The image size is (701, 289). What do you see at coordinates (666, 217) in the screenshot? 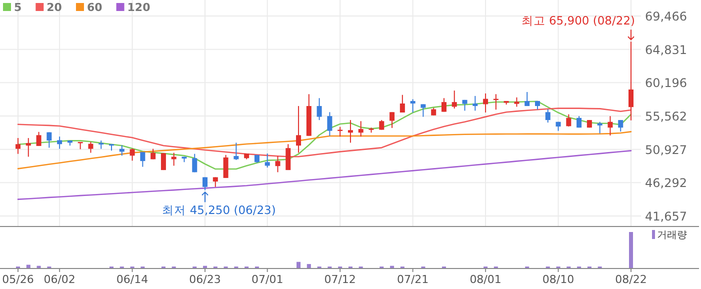
I see `y-tick-label: 41,657` at bounding box center [666, 217].